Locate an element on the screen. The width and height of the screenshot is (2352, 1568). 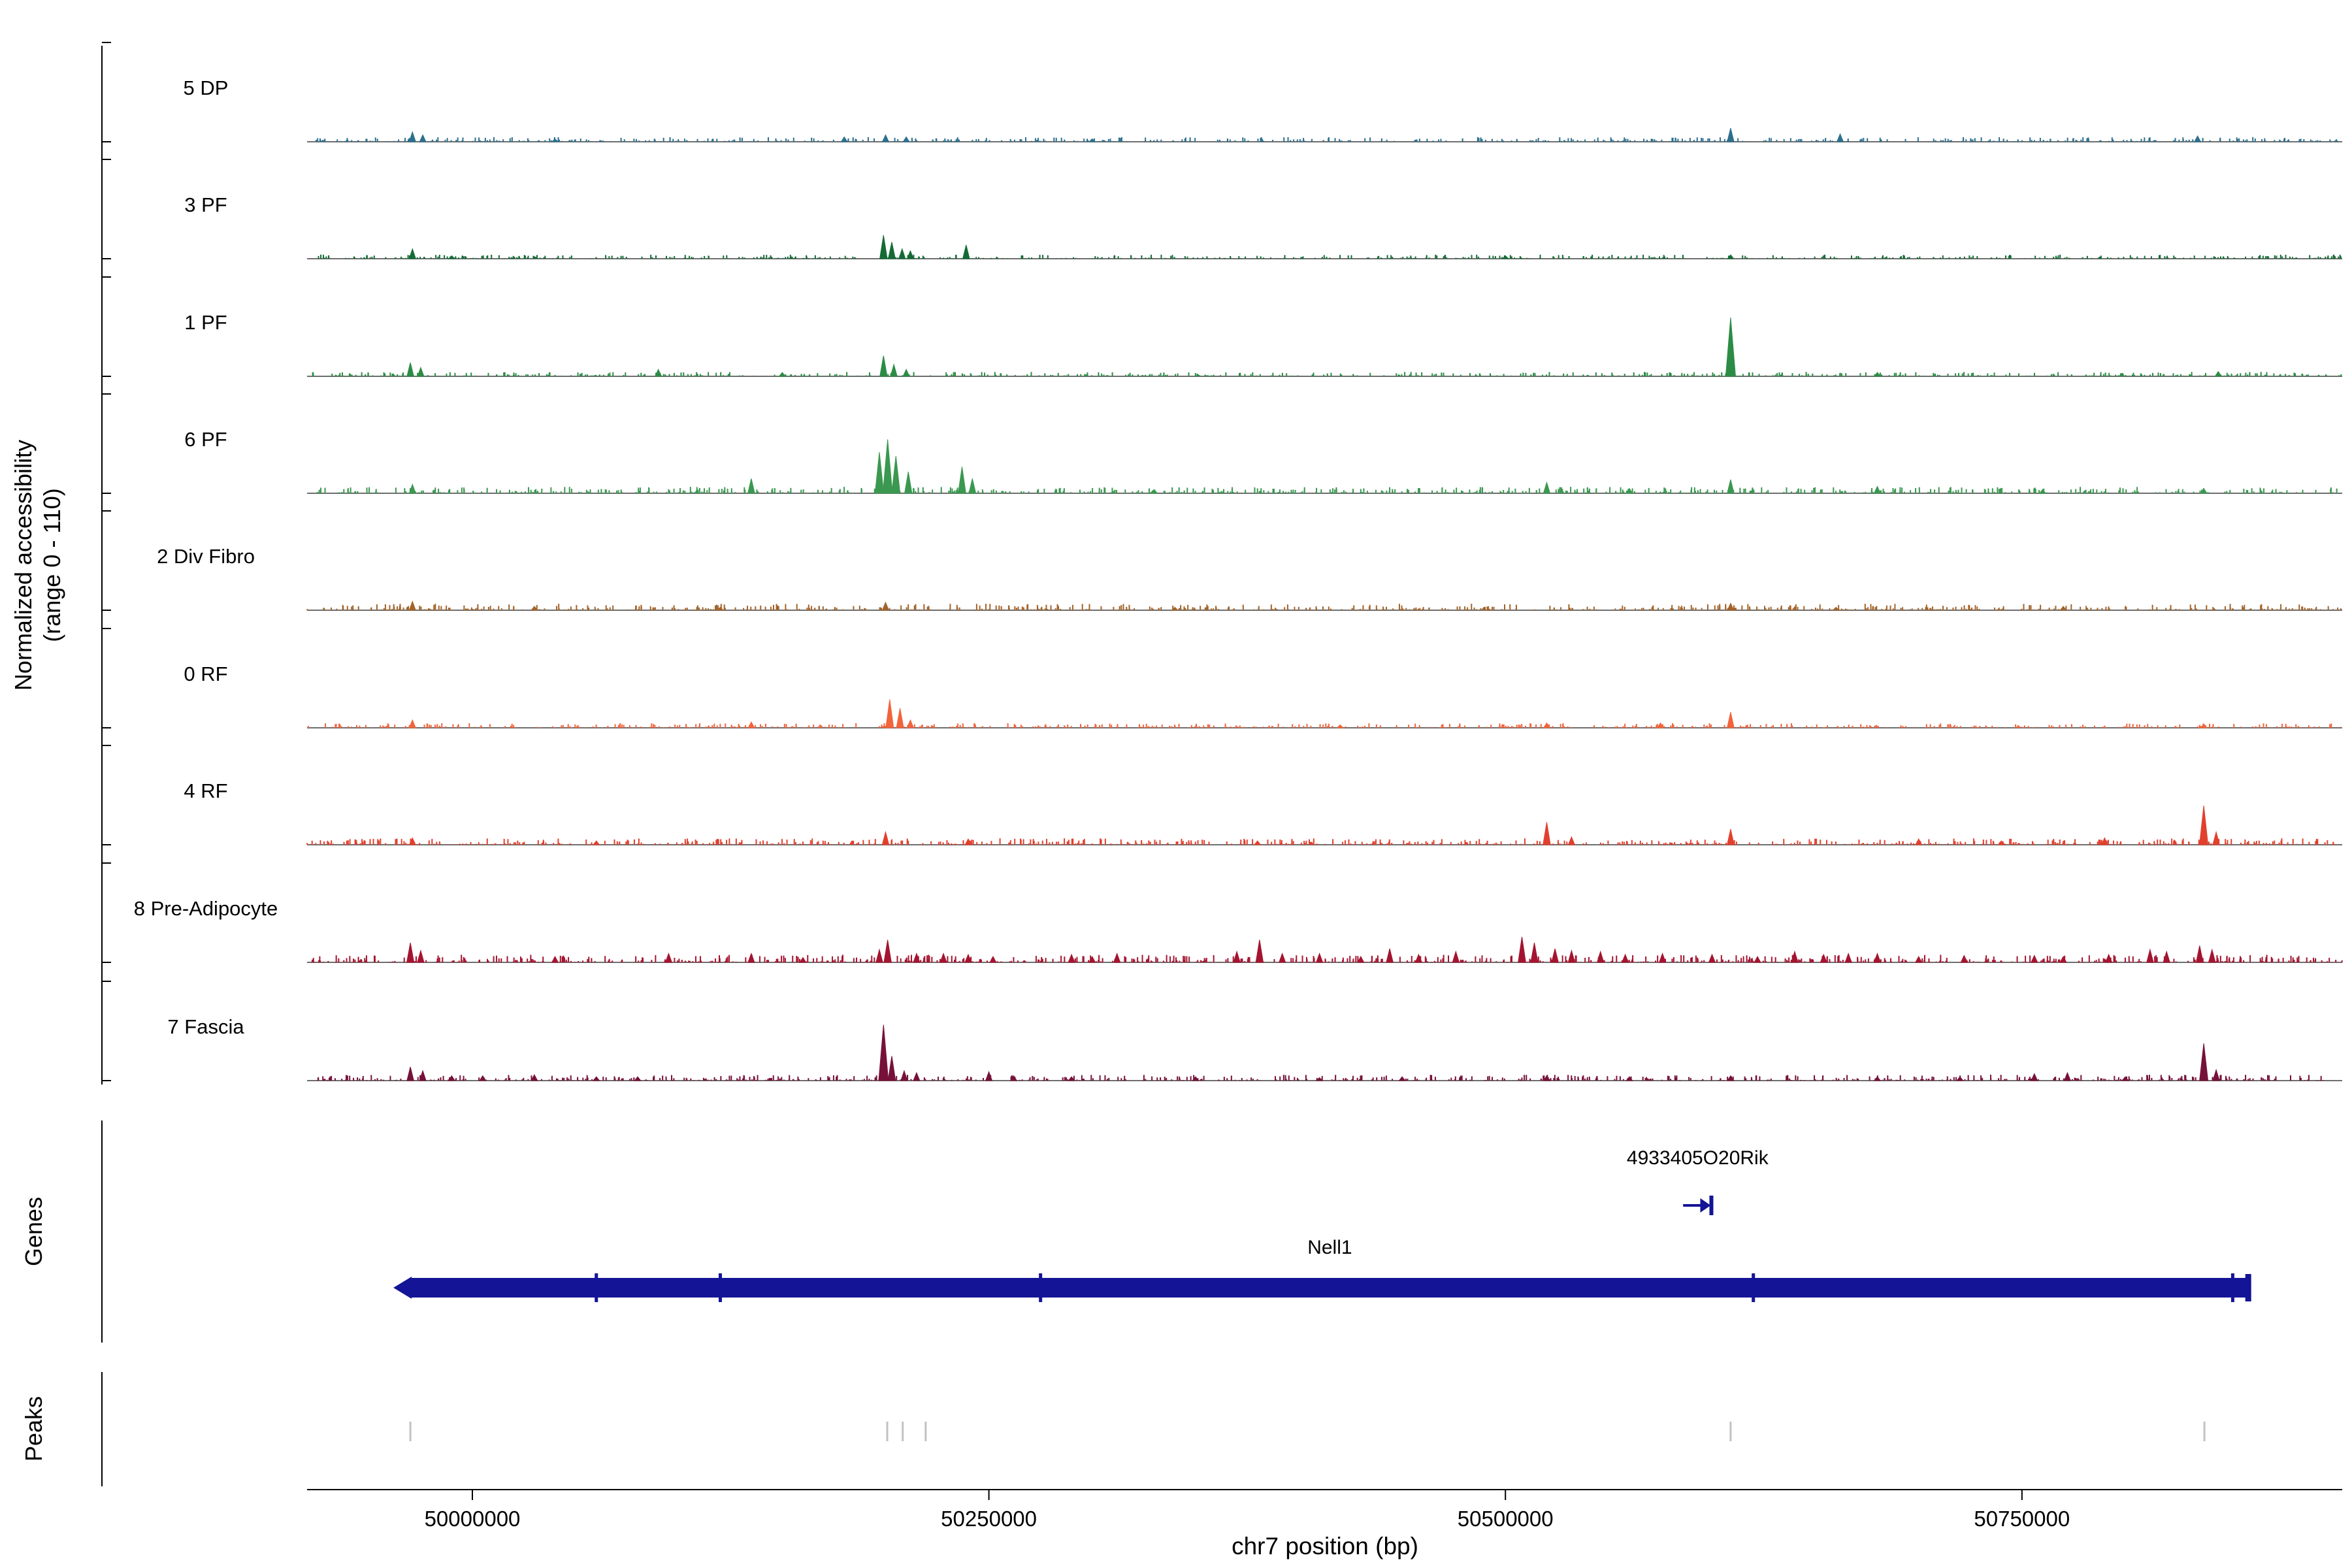
gene-strand-arrow is located at coordinates (402, 1288).